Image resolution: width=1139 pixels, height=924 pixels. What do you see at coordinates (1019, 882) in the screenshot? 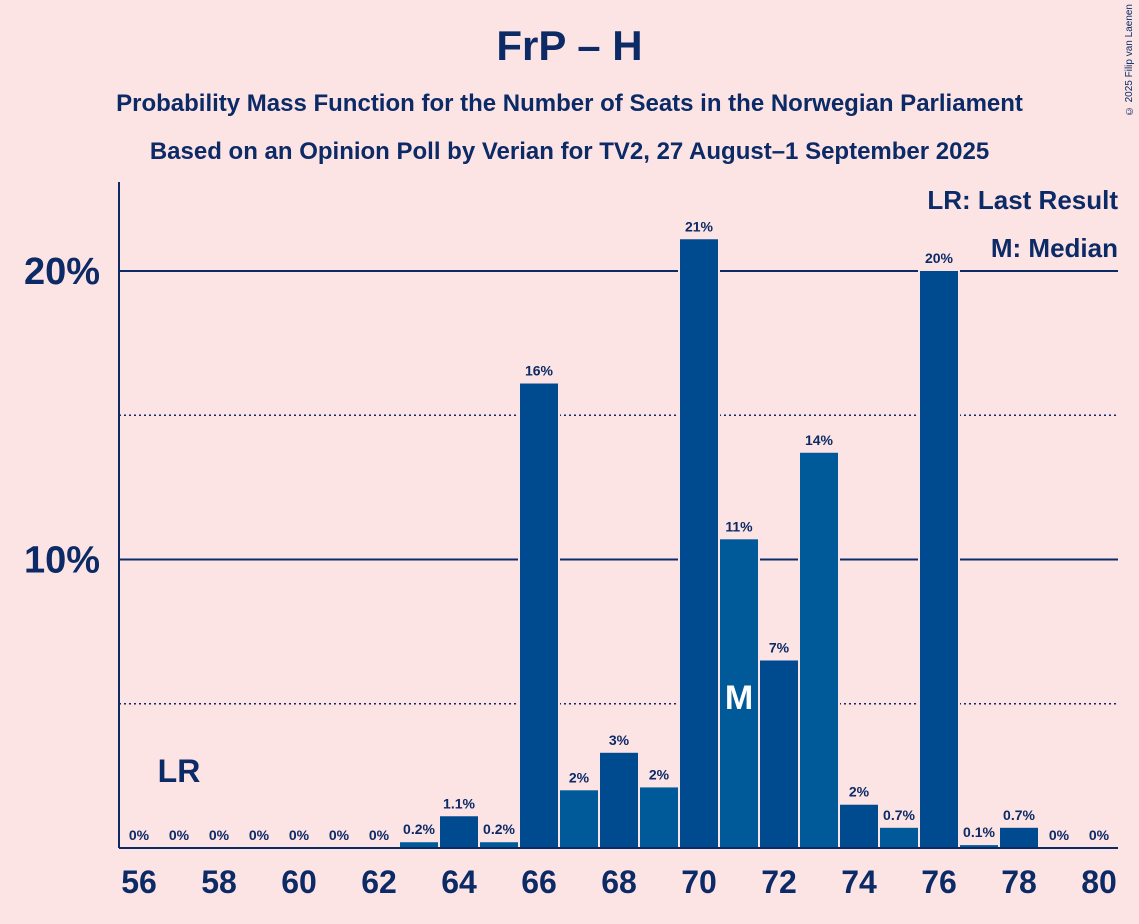
I see `x-tick-label: 78` at bounding box center [1019, 882].